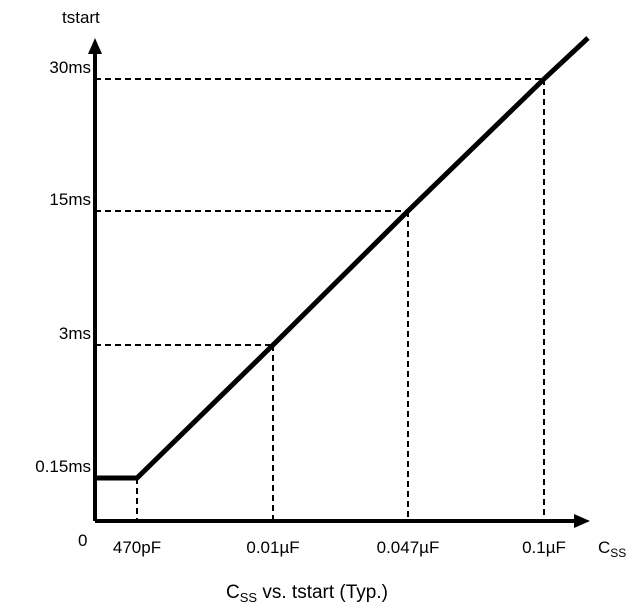 The width and height of the screenshot is (634, 613). Describe the element at coordinates (604, 547) in the screenshot. I see `x-axis-title-main: C` at that location.